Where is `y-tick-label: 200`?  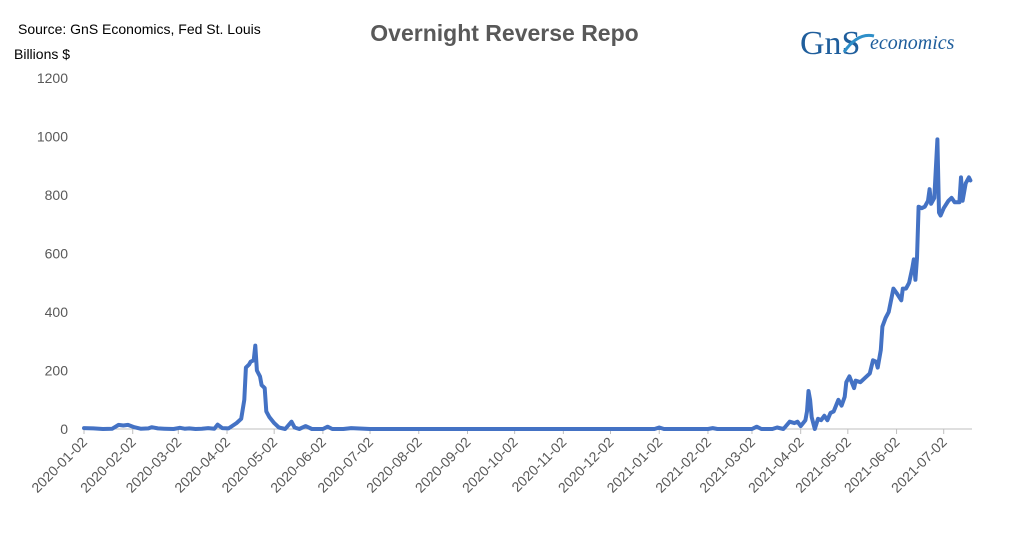 y-tick-label: 200 is located at coordinates (57, 371).